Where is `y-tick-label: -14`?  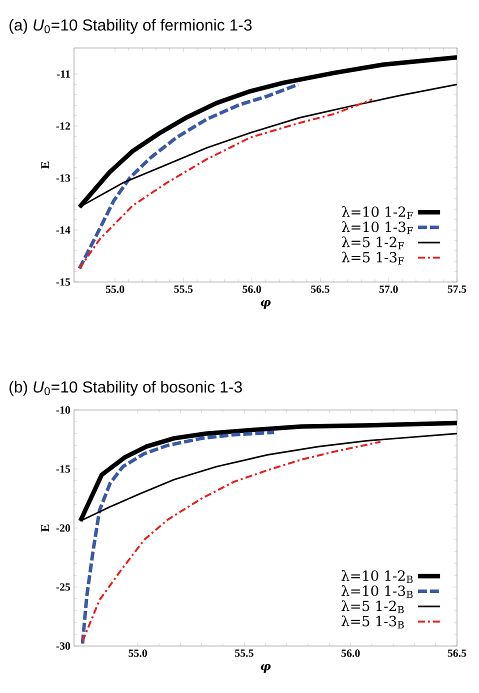
y-tick-label: -14 is located at coordinates (63, 230).